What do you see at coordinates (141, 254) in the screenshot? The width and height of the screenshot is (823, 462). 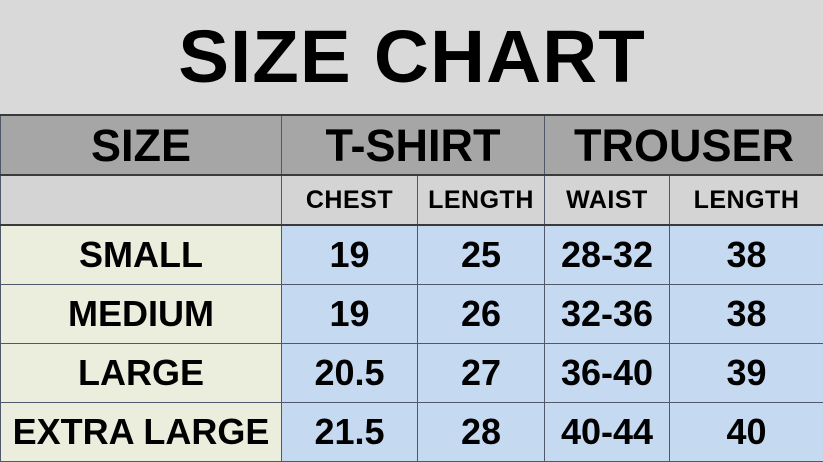 I see `cell-size: SMALL` at bounding box center [141, 254].